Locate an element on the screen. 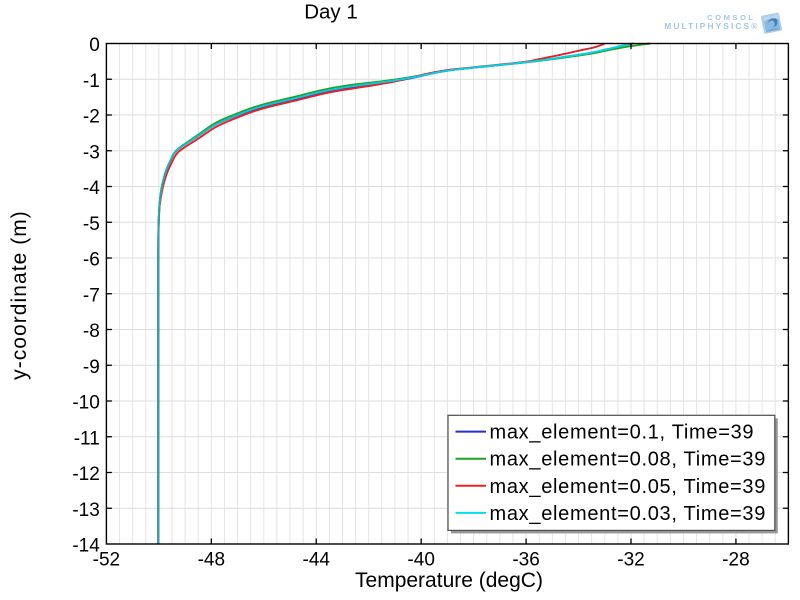  svg-text: -48 is located at coordinates (211, 560).